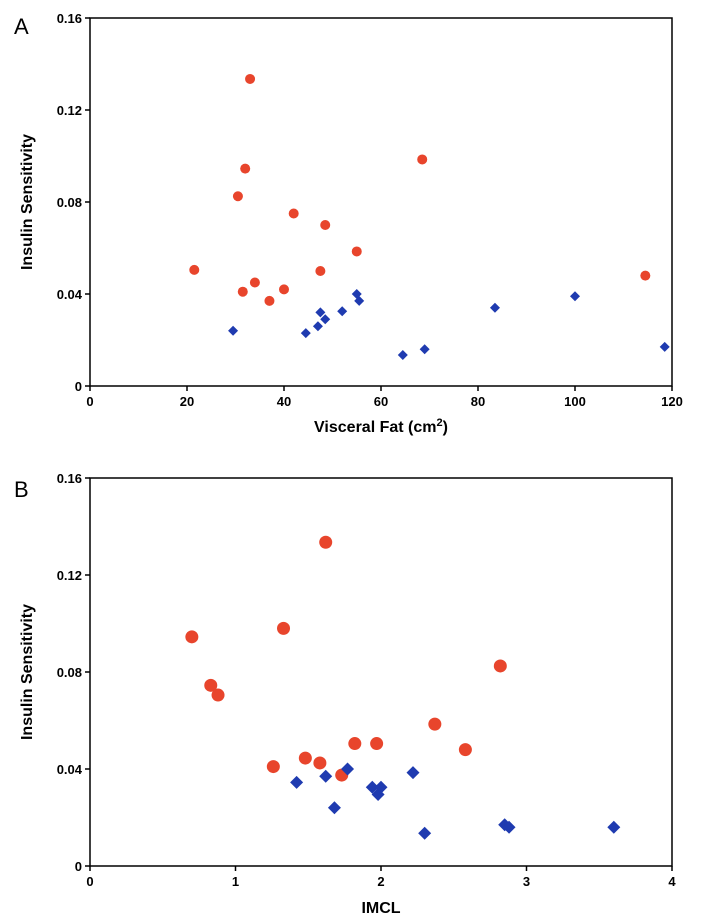 Image resolution: width=701 pixels, height=918 pixels. What do you see at coordinates (69, 672) in the screenshot?
I see `panel-b-y-tick-label: 0.08` at bounding box center [69, 672].